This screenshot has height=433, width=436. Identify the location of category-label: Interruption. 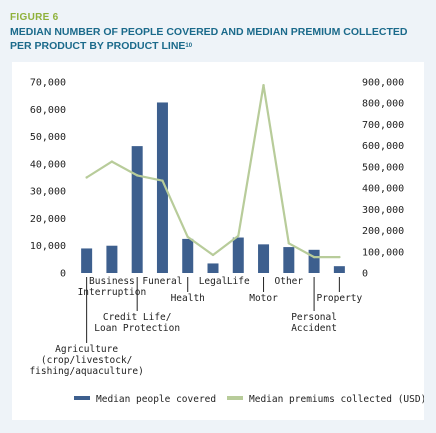
(112, 292).